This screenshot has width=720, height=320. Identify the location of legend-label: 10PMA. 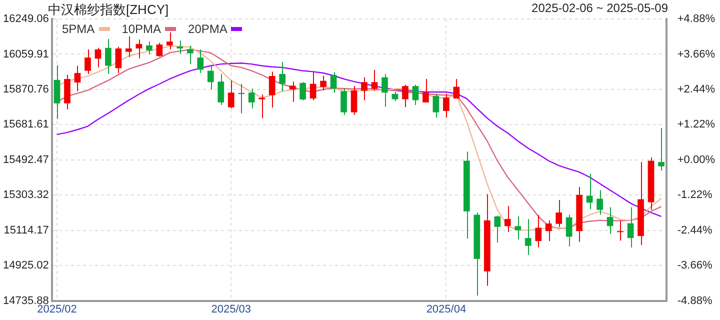
(142, 29).